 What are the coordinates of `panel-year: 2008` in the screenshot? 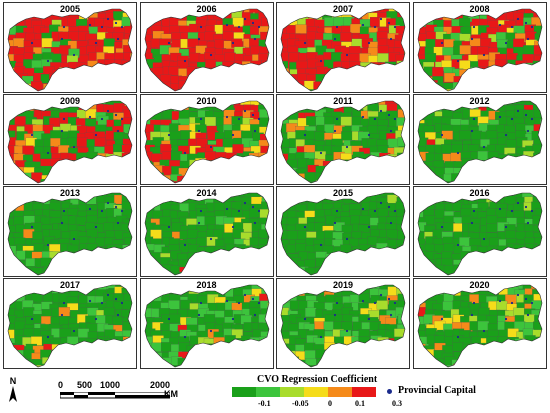 It's located at (479, 9).